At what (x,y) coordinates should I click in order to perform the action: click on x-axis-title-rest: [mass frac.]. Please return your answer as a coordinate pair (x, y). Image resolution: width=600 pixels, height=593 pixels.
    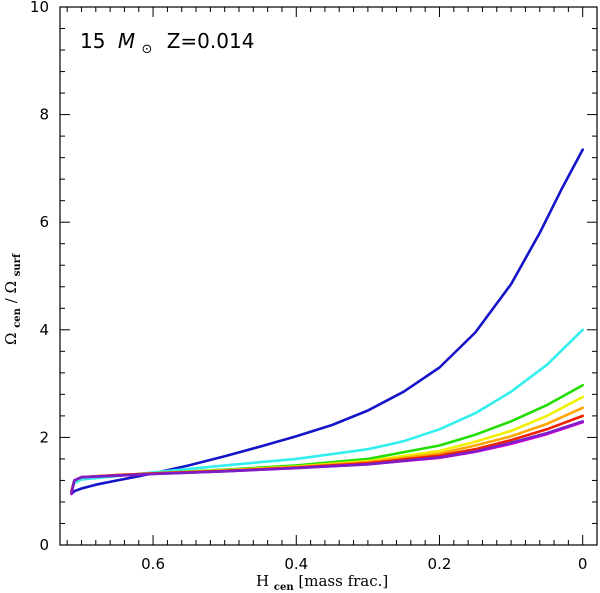
    Looking at the image, I should click on (343, 581).